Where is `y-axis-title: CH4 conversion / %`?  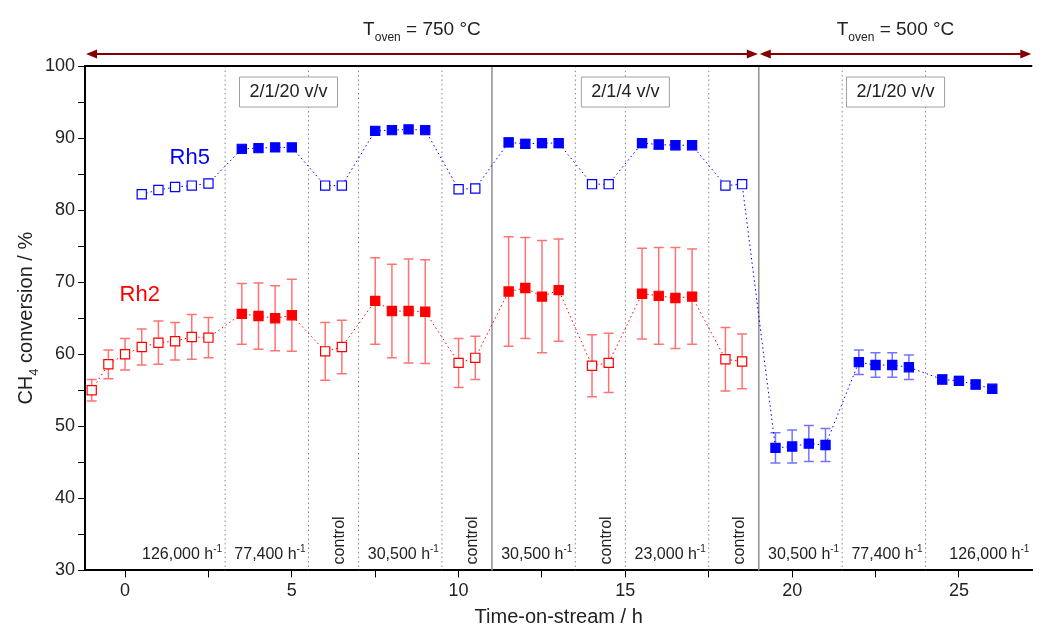 y-axis-title: CH4 conversion / % is located at coordinates (27, 318).